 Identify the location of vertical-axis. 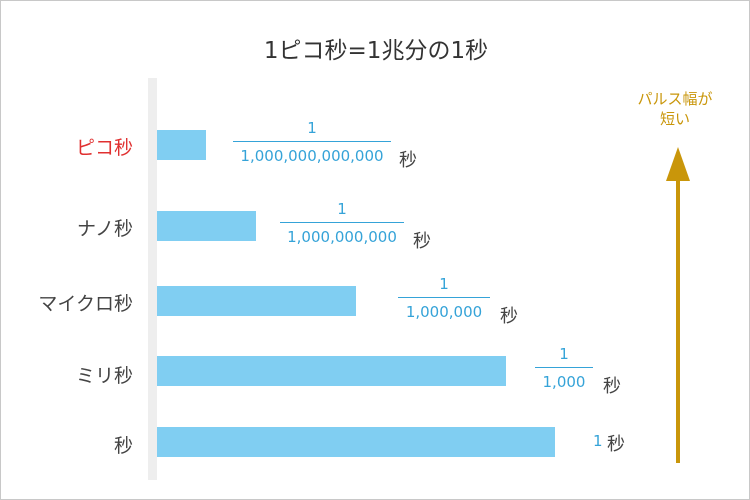
(152, 279).